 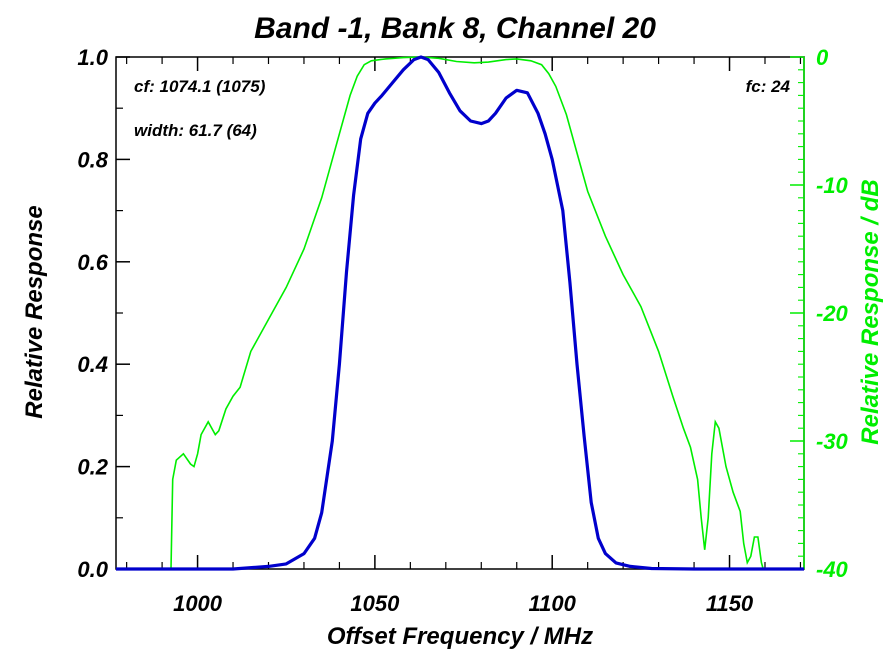 What do you see at coordinates (92, 364) in the screenshot?
I see `y-tick-label: 0.4` at bounding box center [92, 364].